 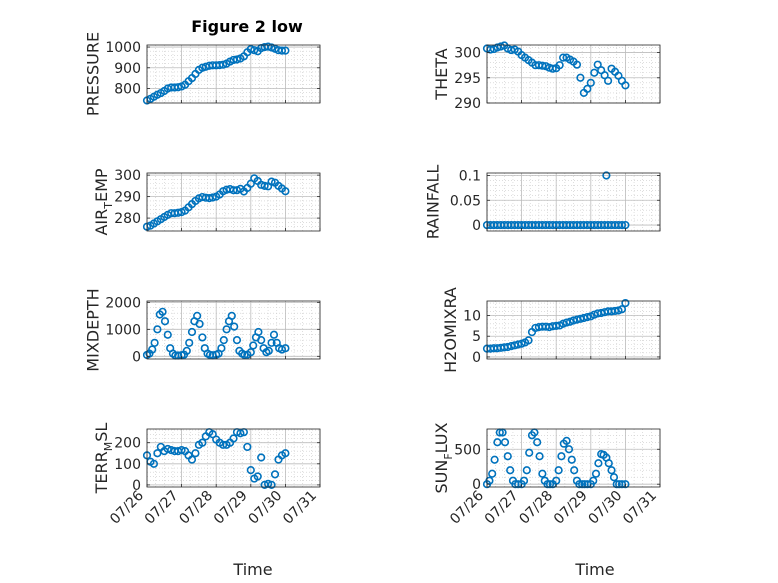 What do you see at coordinates (127, 69) in the screenshot?
I see `y-tick-label: 900` at bounding box center [127, 69].